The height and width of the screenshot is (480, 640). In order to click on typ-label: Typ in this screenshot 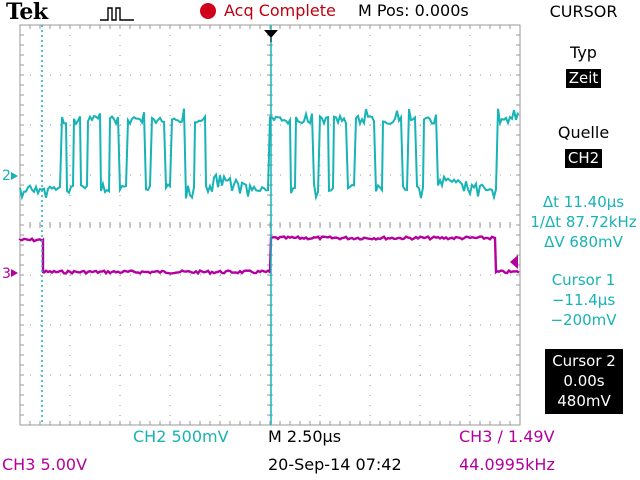, I will do `click(583, 52)`.